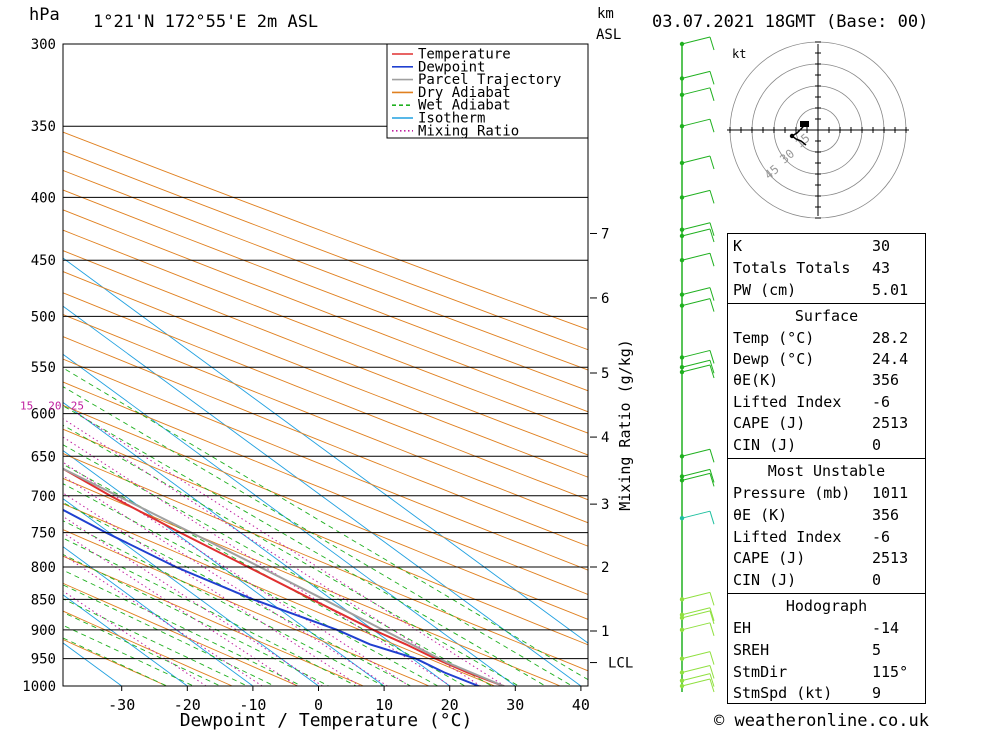 This screenshot has width=1000, height=733. What do you see at coordinates (804, 124) in the screenshot?
I see `hodograph-storm-marker` at bounding box center [804, 124].